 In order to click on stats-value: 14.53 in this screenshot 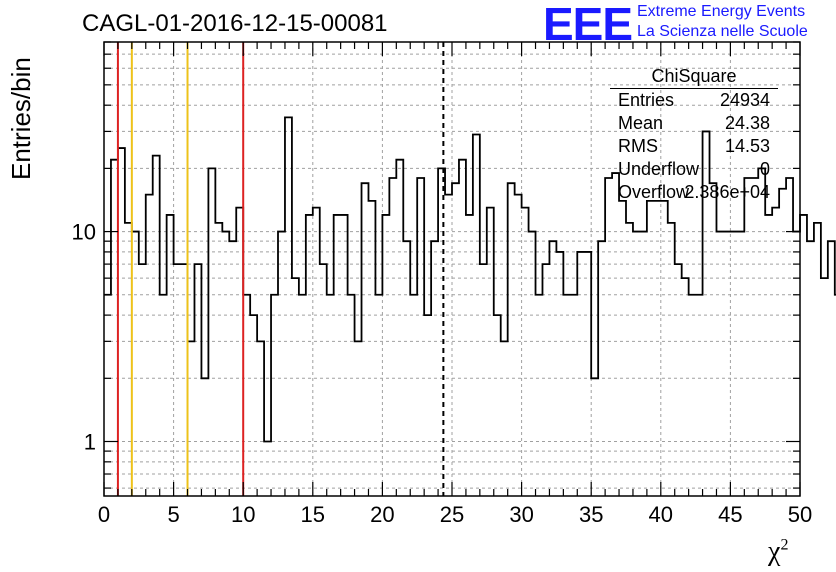, I will do `click(747, 146)`.